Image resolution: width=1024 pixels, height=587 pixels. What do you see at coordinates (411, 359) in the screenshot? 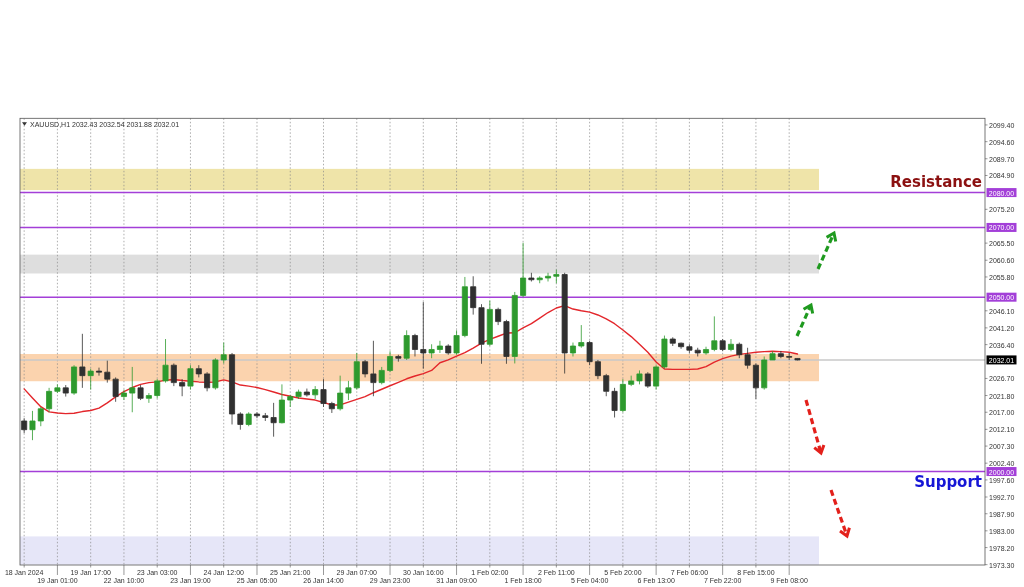
I see `line-series` at bounding box center [411, 359].